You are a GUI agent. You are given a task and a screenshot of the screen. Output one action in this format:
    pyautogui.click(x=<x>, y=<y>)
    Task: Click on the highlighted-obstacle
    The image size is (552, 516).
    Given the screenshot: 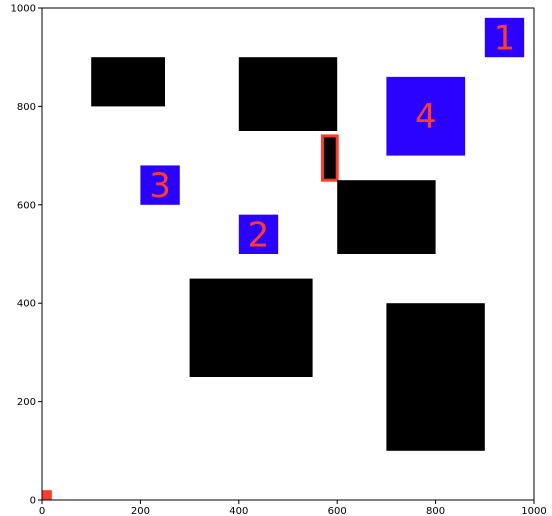 What is the action you would take?
    pyautogui.click(x=329, y=158)
    